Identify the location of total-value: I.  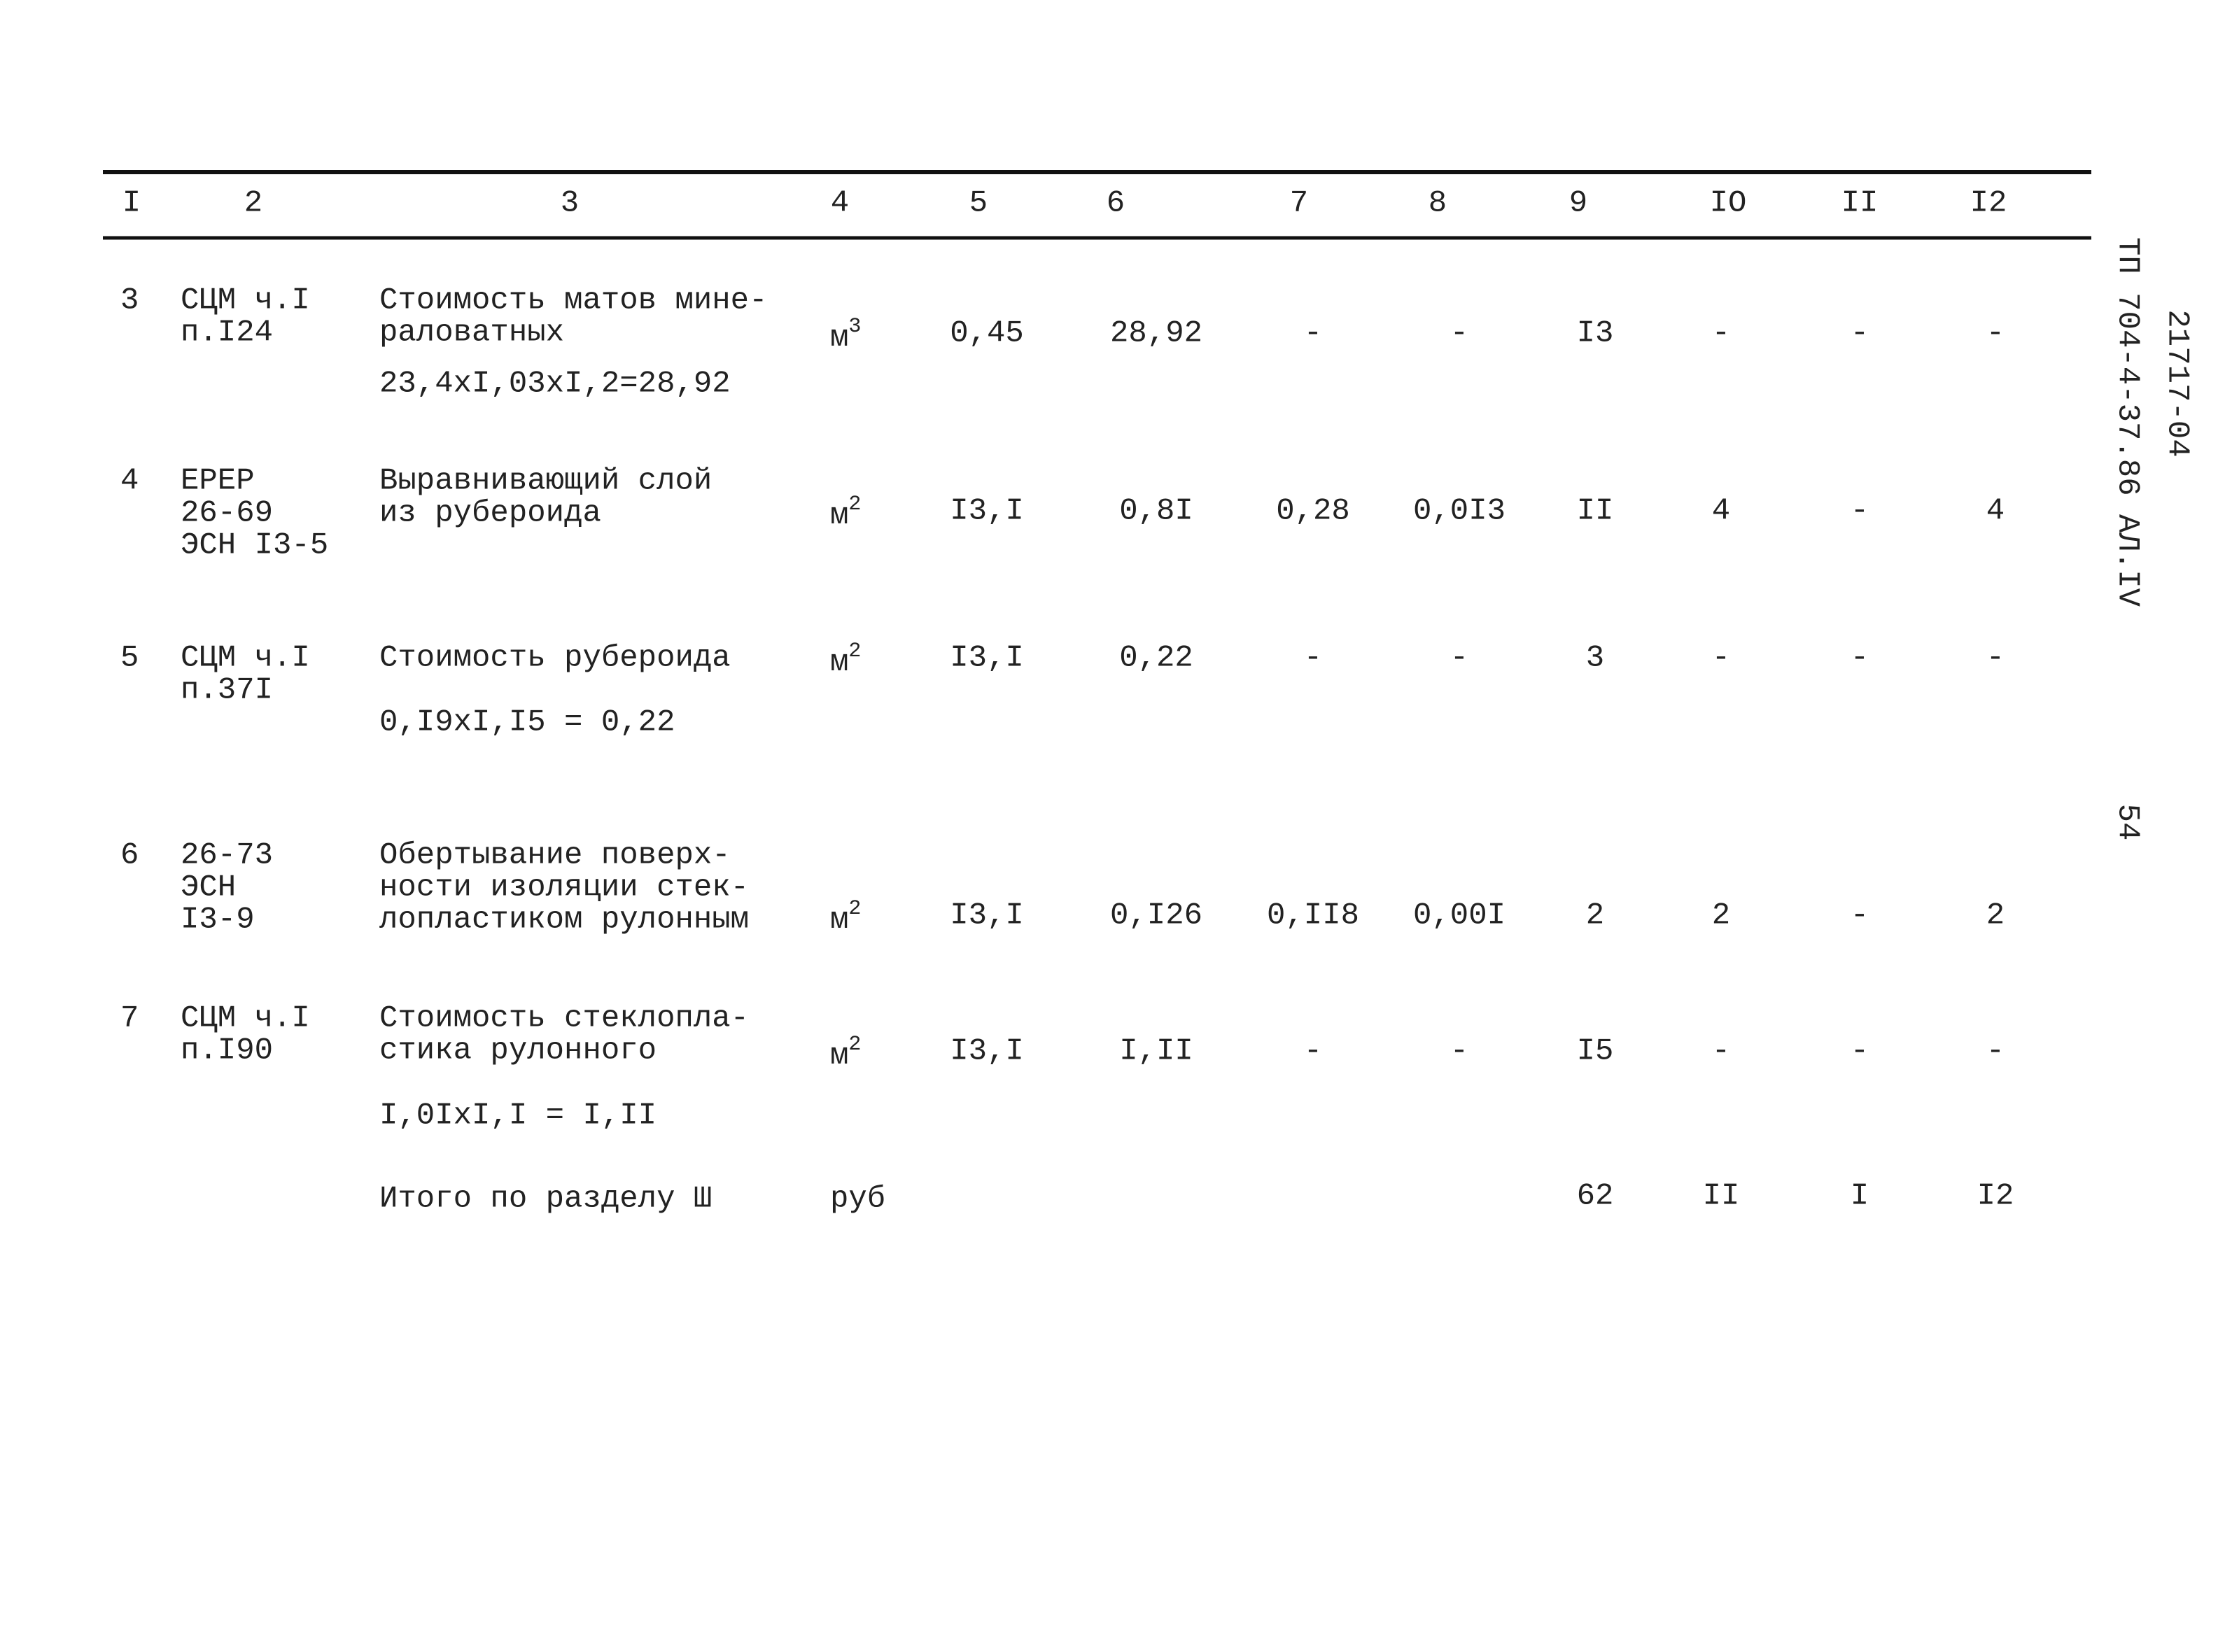
(1860, 1196).